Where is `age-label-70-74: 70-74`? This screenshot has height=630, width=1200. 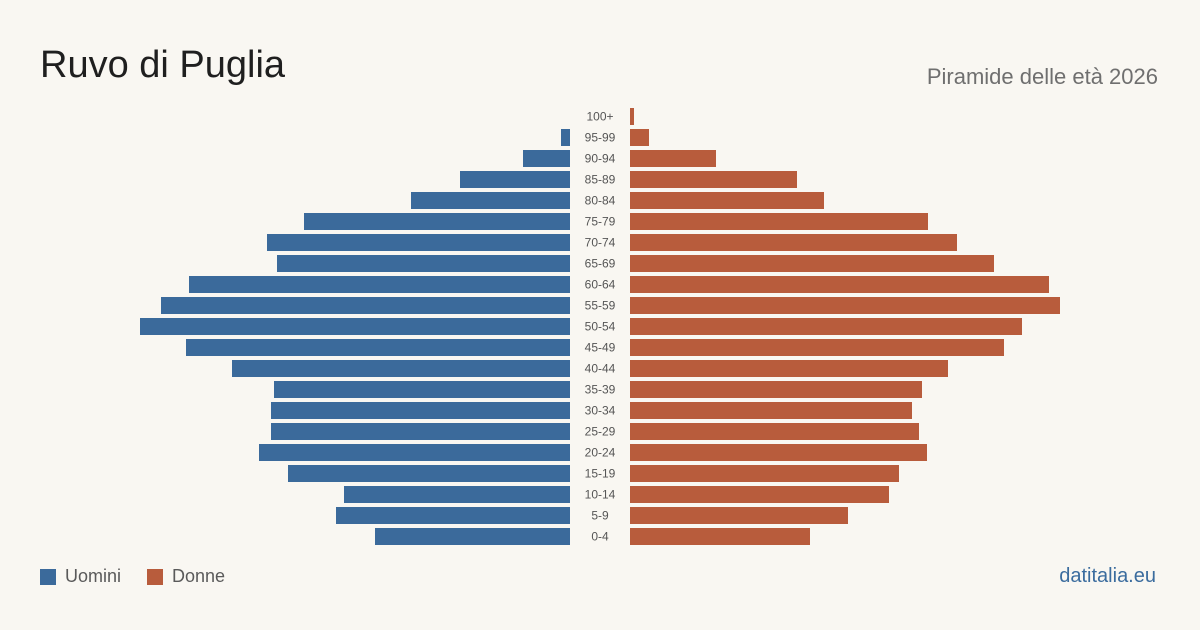
age-label-70-74: 70-74 is located at coordinates (600, 243).